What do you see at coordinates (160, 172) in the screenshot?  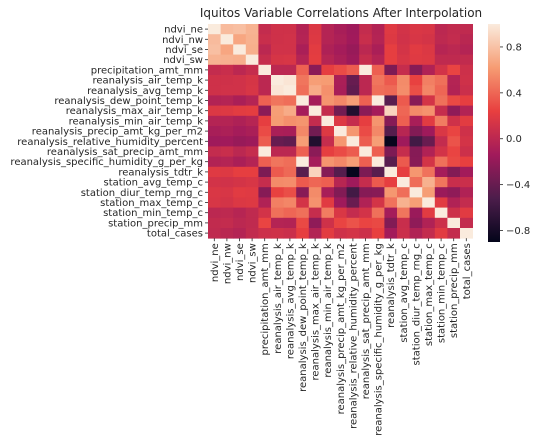 I see `y-tick-label: reanalysis_tdtr_k` at bounding box center [160, 172].